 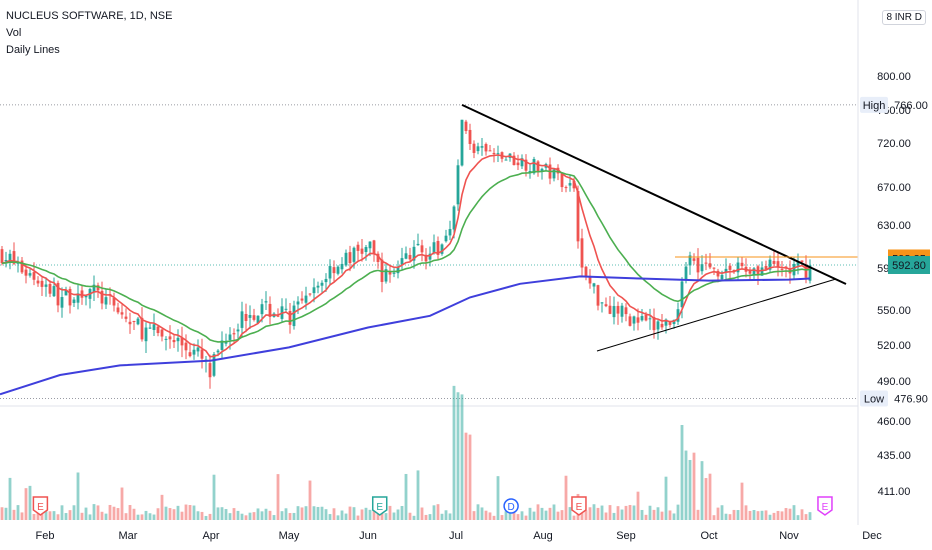 What do you see at coordinates (459, 536) in the screenshot?
I see `time-axis: Feb Mar Apr May Jun Jul Aug Sep Oct Nov Dec` at bounding box center [459, 536].